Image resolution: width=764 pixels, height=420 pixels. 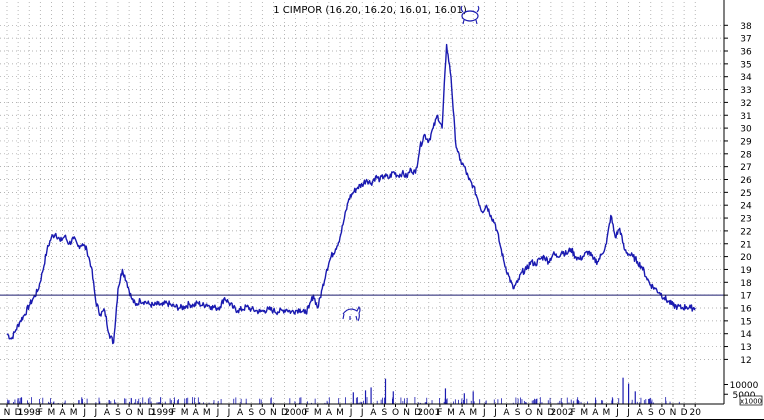 I want to click on bear-body, so click(x=351, y=313).